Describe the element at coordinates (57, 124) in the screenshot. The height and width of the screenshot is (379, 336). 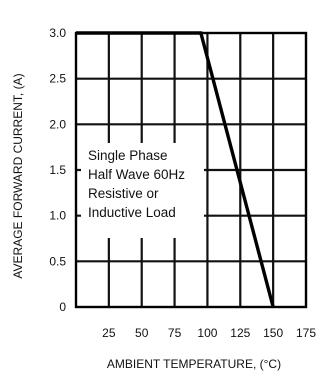
I see `y-tick-label: 2.0` at that location.